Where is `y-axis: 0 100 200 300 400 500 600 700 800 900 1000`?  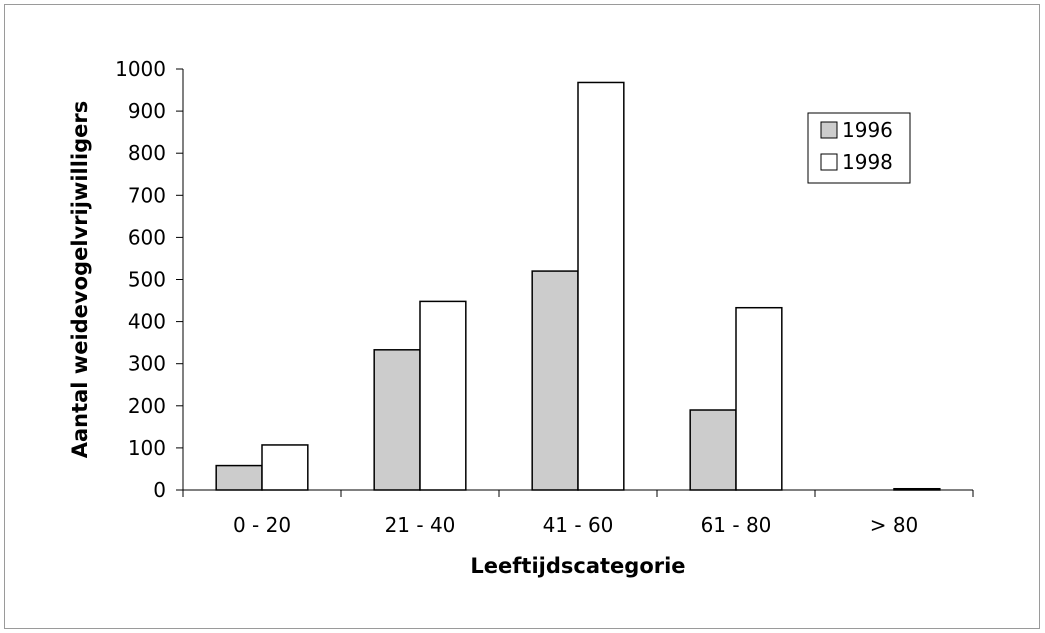
y-axis: 0 100 200 300 400 500 600 700 800 900 1000 is located at coordinates (149, 279).